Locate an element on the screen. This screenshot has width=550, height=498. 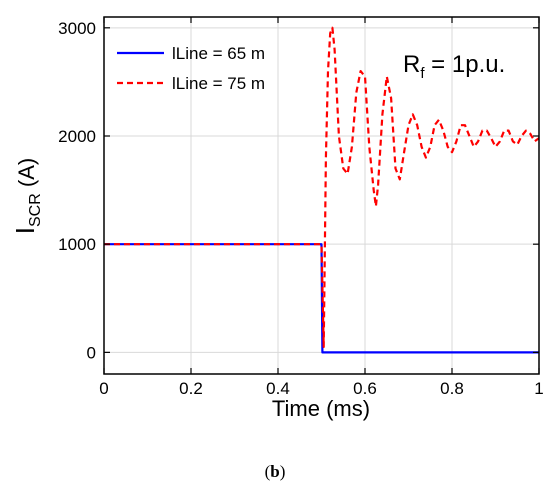
rf-annotation: Rf = 1p.u. is located at coordinates (454, 66).